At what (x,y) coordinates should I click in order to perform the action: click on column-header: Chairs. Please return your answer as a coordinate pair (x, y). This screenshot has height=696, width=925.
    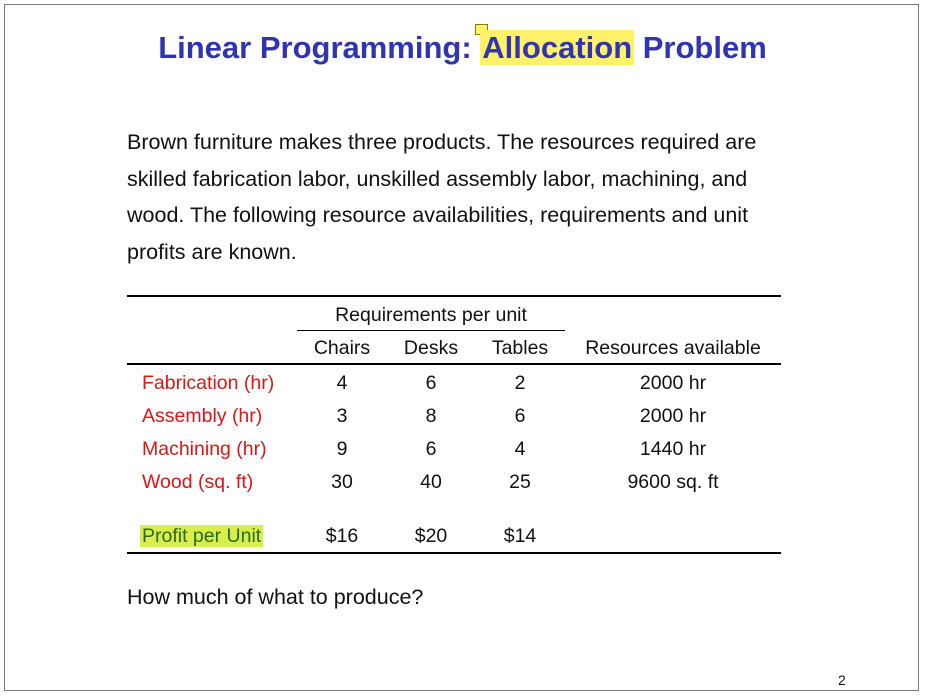
    Looking at the image, I should click on (342, 348).